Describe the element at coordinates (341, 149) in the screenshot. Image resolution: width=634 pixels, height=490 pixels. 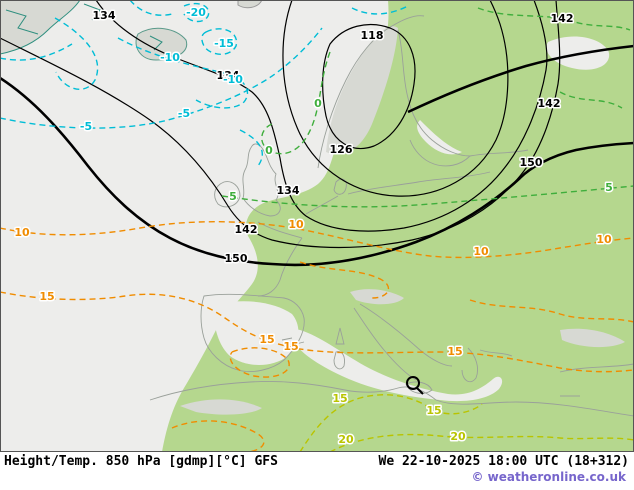
I see `contour-label: 126` at that location.